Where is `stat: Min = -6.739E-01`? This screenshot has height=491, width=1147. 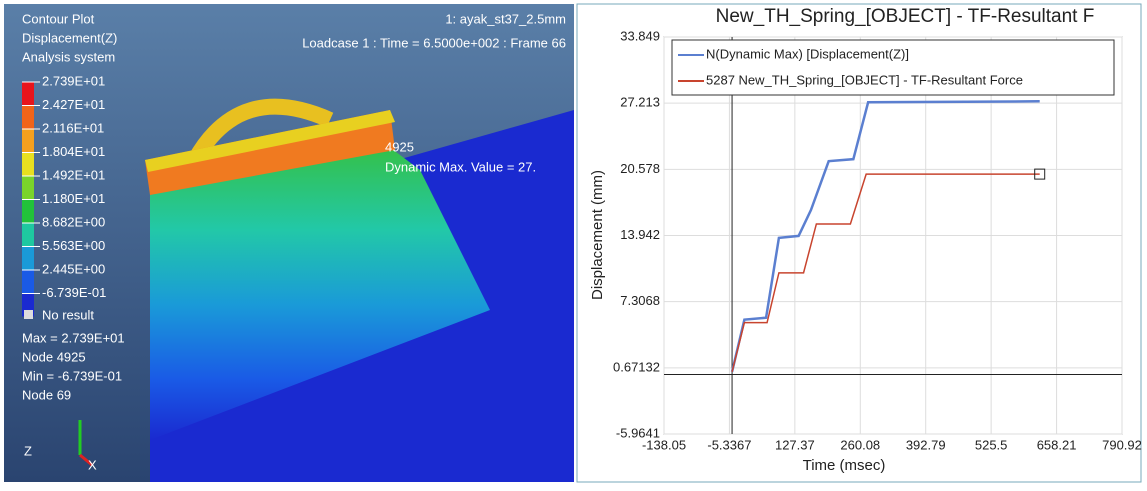
stat: Min = -6.739E-01 is located at coordinates (72, 375).